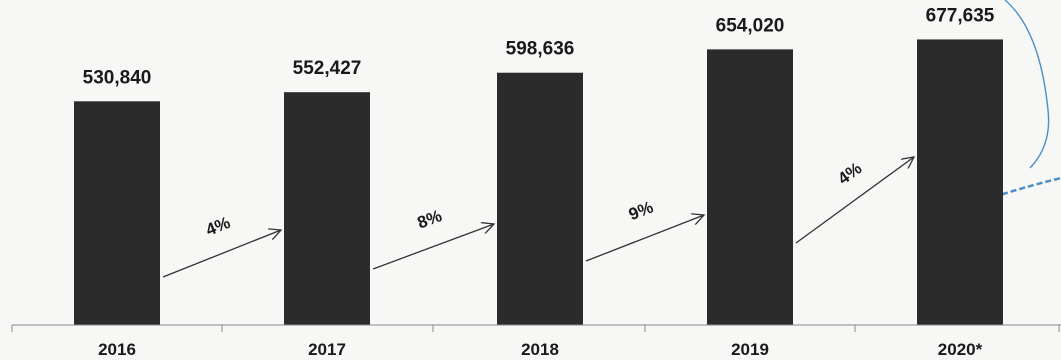 The width and height of the screenshot is (1061, 360). I want to click on bar-2018, so click(540, 199).